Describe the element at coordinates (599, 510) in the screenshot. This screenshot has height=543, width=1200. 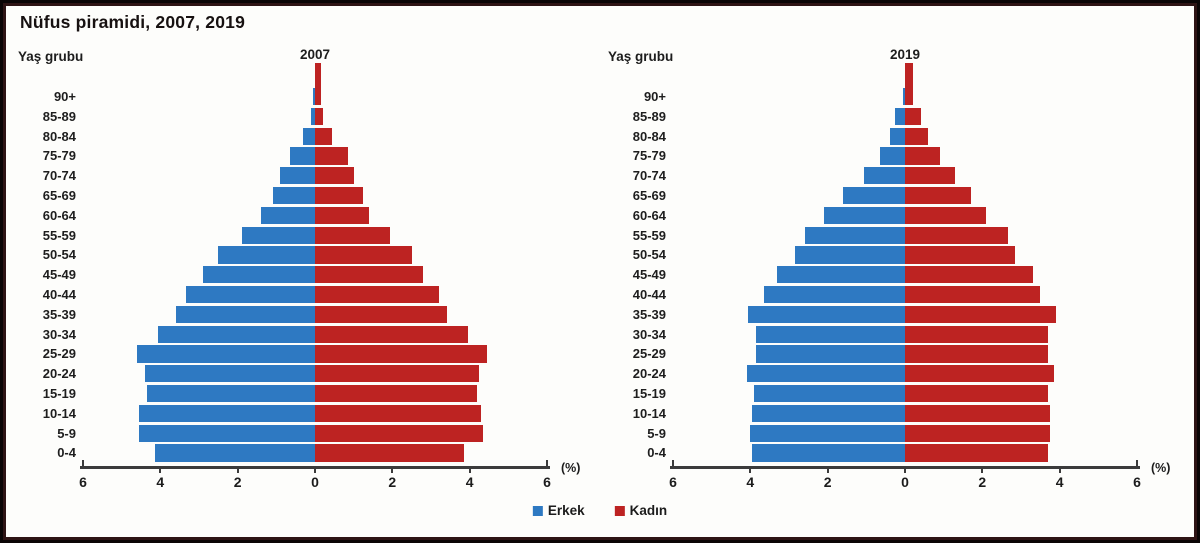
I see `legend: Erkek Kadın` at that location.